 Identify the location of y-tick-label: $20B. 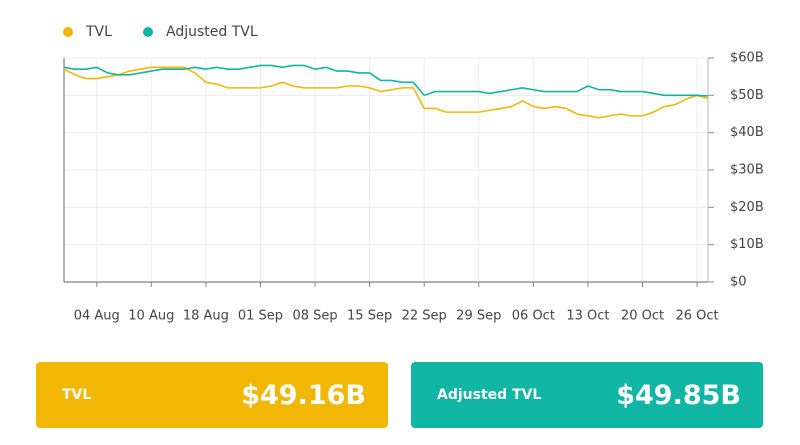
(747, 207).